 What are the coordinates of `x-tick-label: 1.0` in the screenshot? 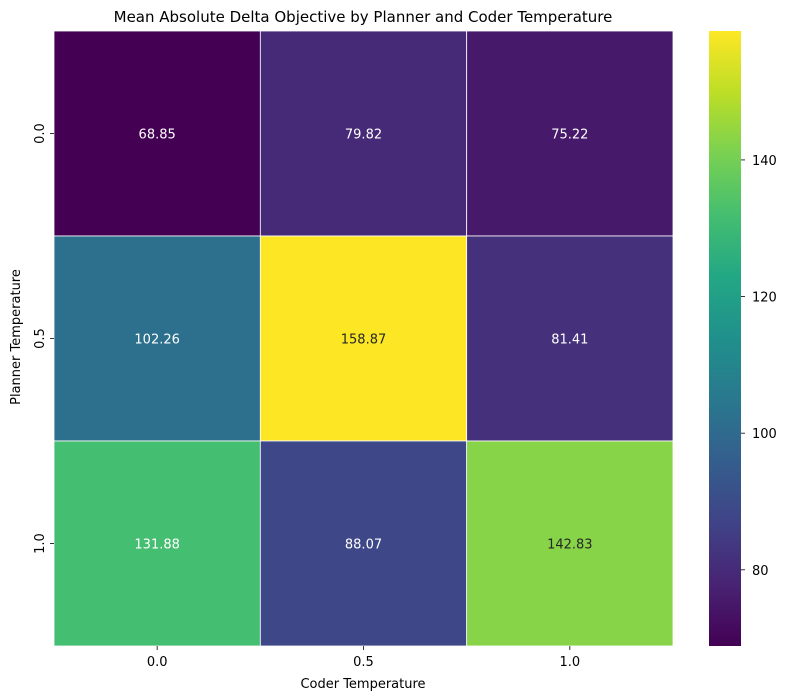 It's located at (569, 662).